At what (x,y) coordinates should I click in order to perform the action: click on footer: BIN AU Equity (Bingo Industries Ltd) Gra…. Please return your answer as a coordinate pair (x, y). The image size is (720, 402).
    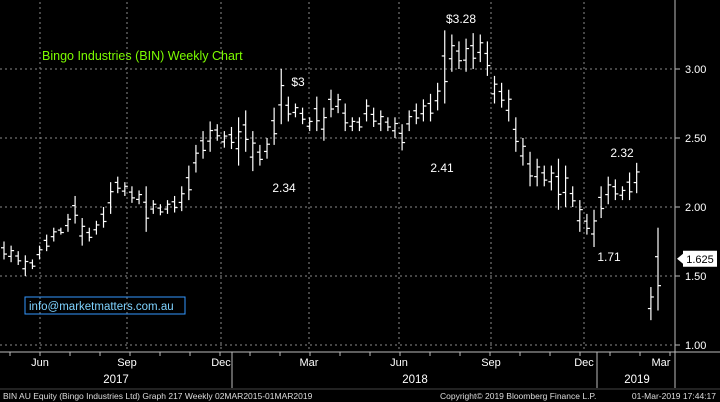
    Looking at the image, I should click on (360, 394).